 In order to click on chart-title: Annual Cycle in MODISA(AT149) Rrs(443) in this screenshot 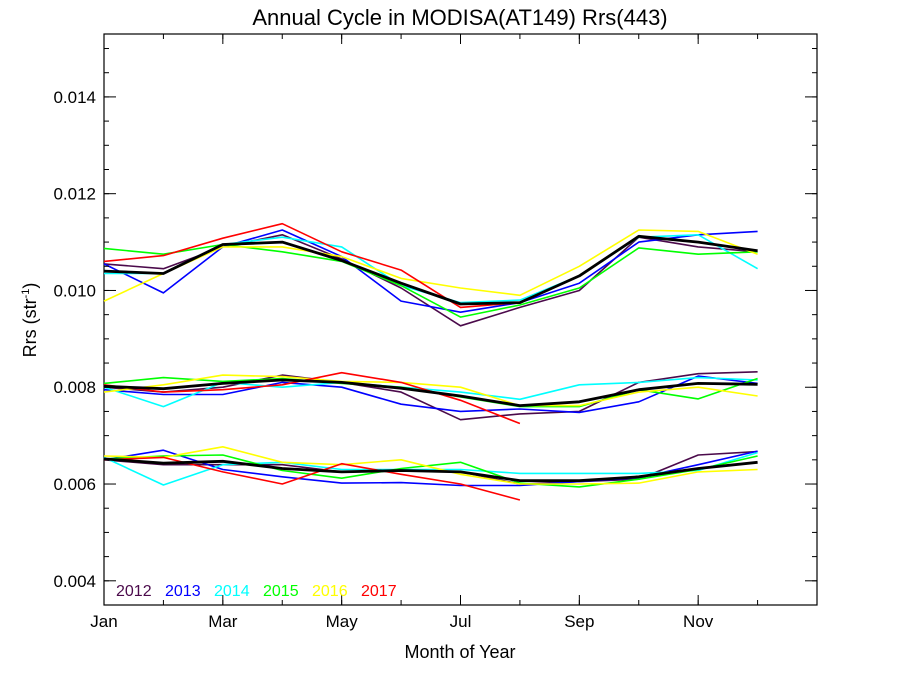, I will do `click(459, 17)`.